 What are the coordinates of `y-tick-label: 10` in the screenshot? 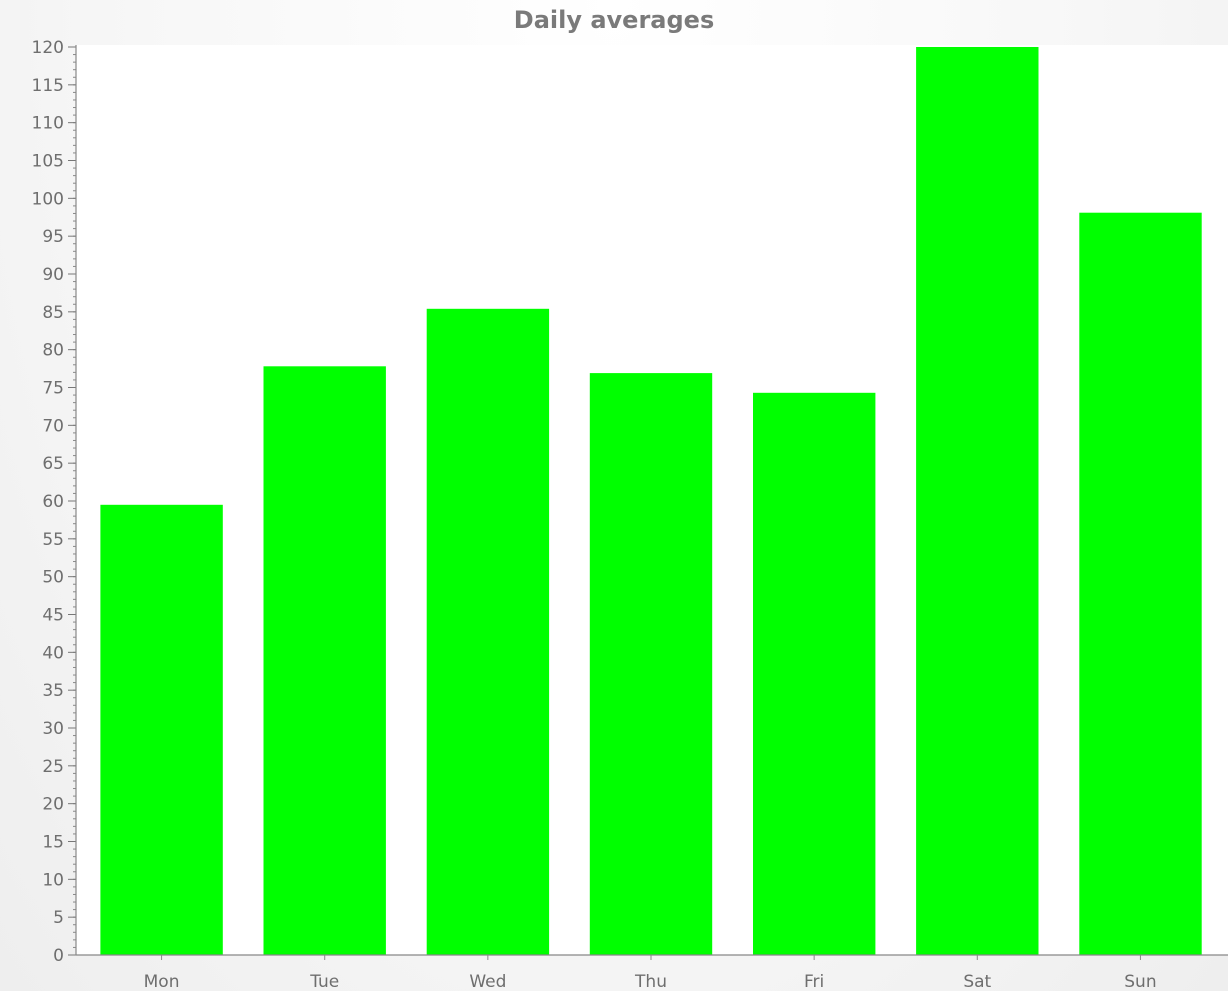 It's located at (53, 880).